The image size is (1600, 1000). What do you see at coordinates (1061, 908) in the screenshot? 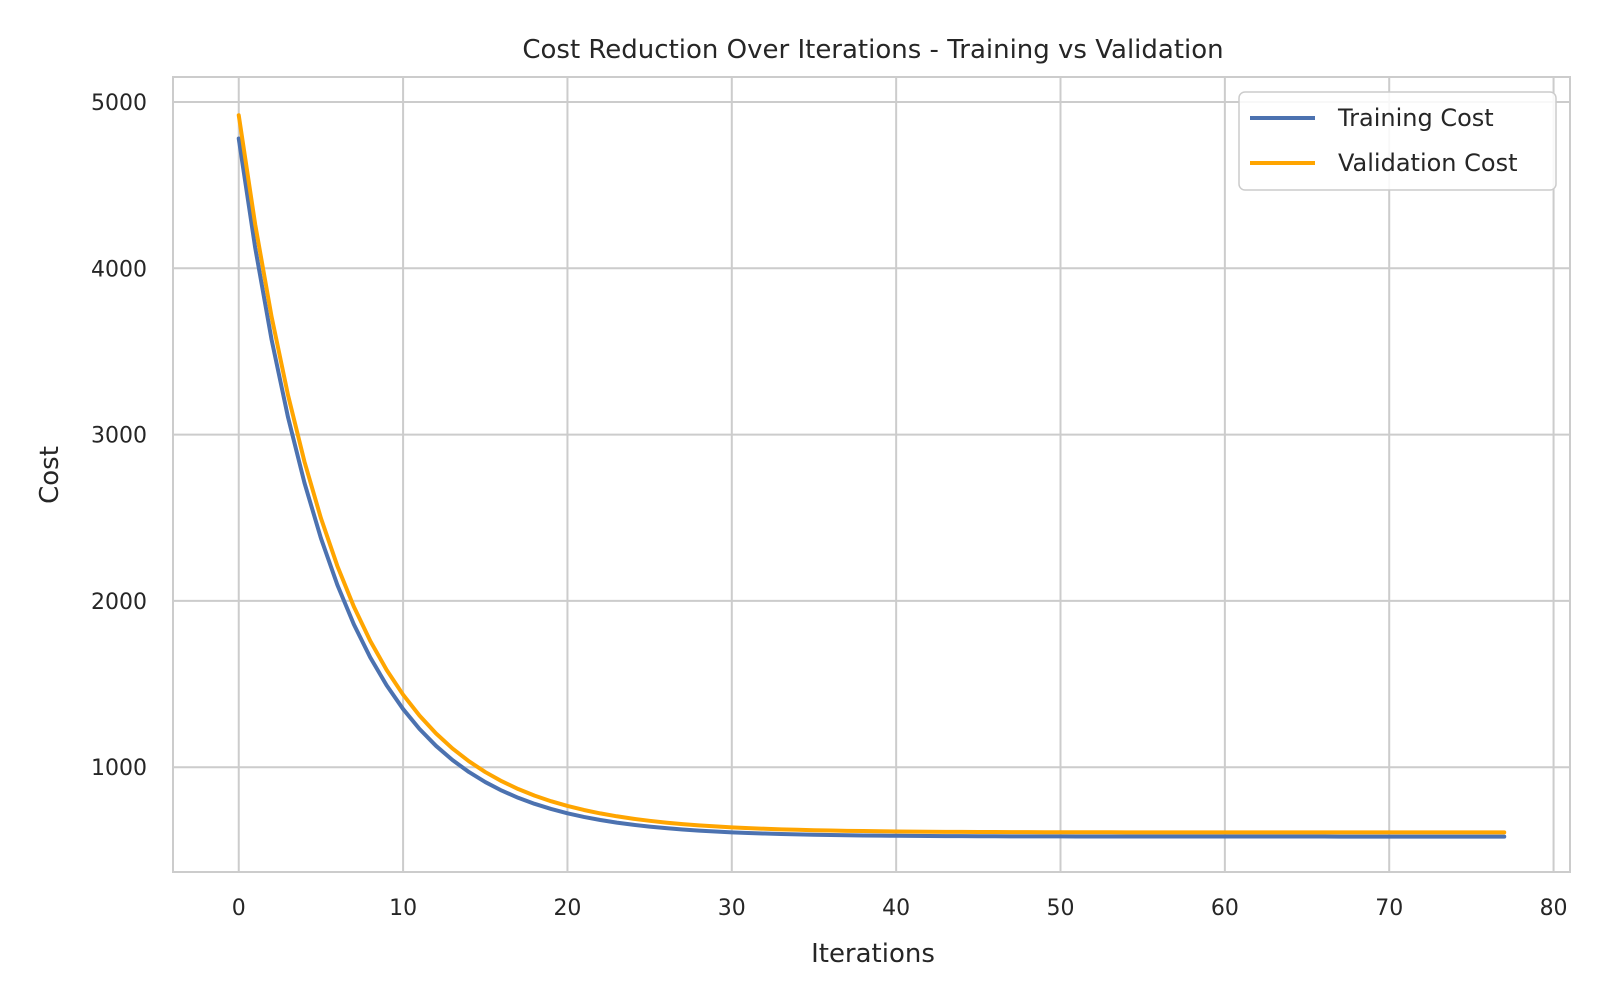
I see `x-tick-label: 50` at bounding box center [1061, 908].